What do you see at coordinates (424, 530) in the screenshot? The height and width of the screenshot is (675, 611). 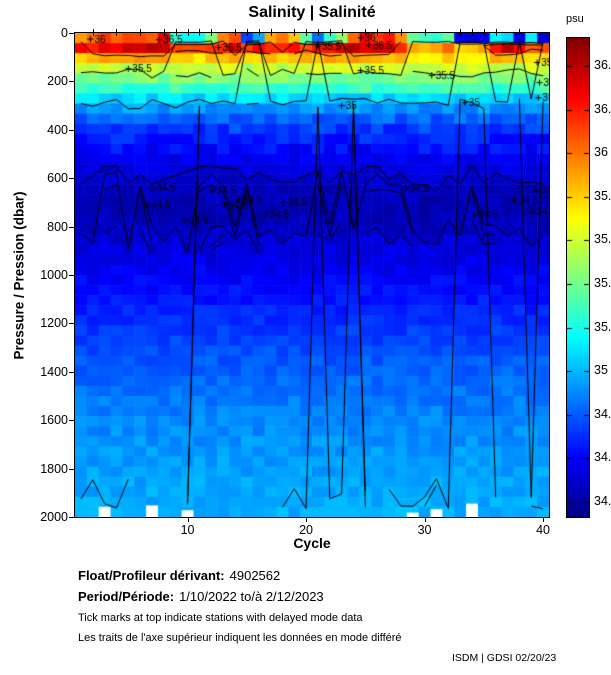 I see `x-tick-label: 30` at bounding box center [424, 530].